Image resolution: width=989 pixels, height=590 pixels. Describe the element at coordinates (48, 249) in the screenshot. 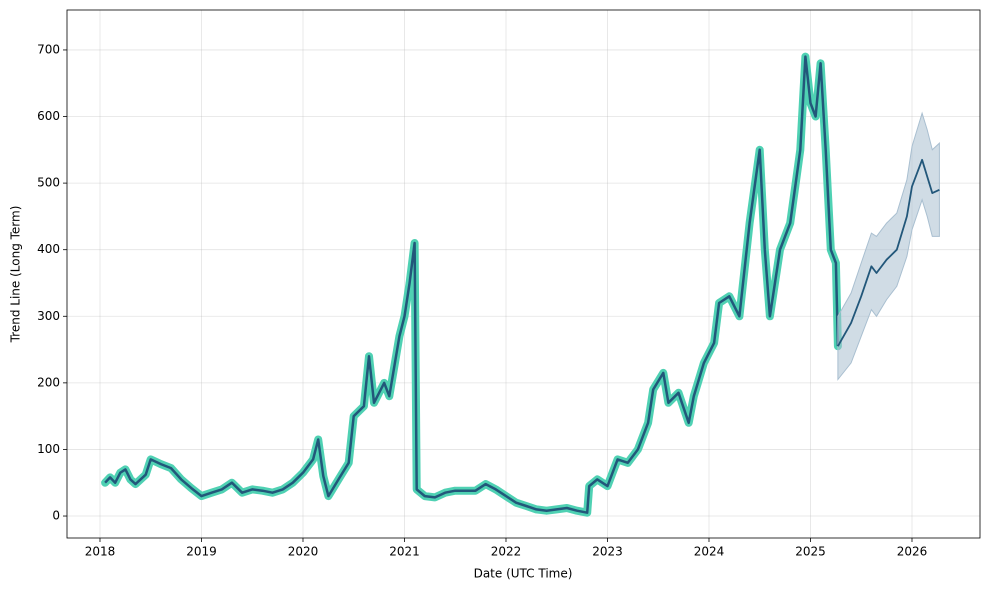

I see `y-tick-label: 400` at that location.